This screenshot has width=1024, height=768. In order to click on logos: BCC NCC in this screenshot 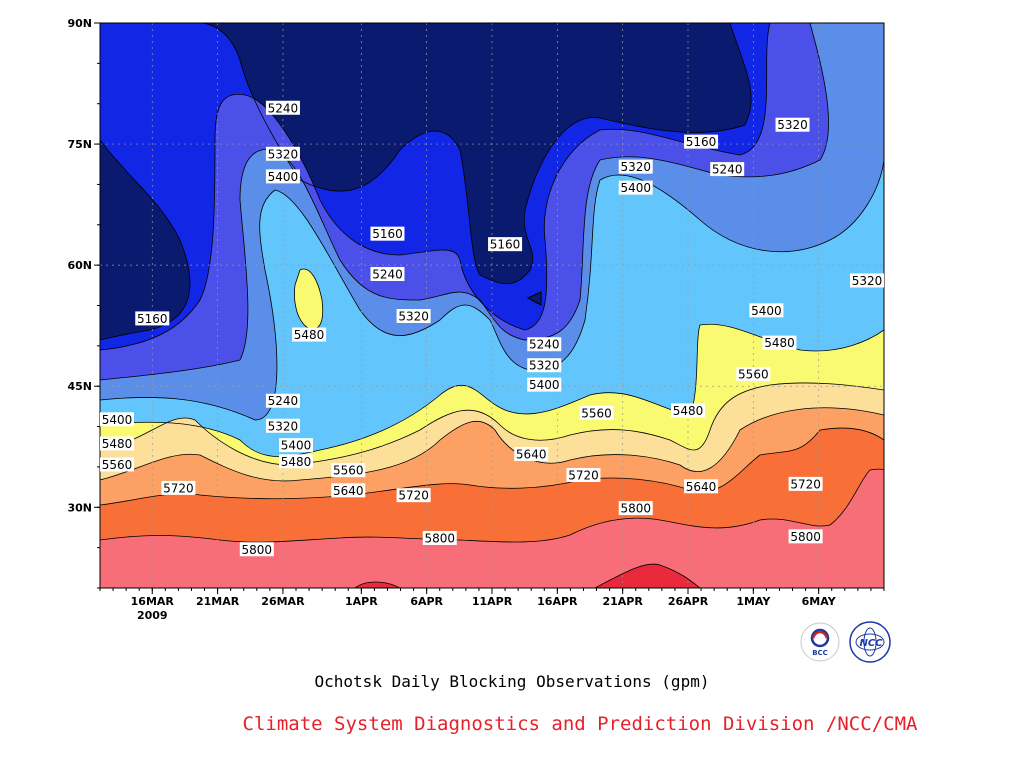, I will do `click(845, 642)`.